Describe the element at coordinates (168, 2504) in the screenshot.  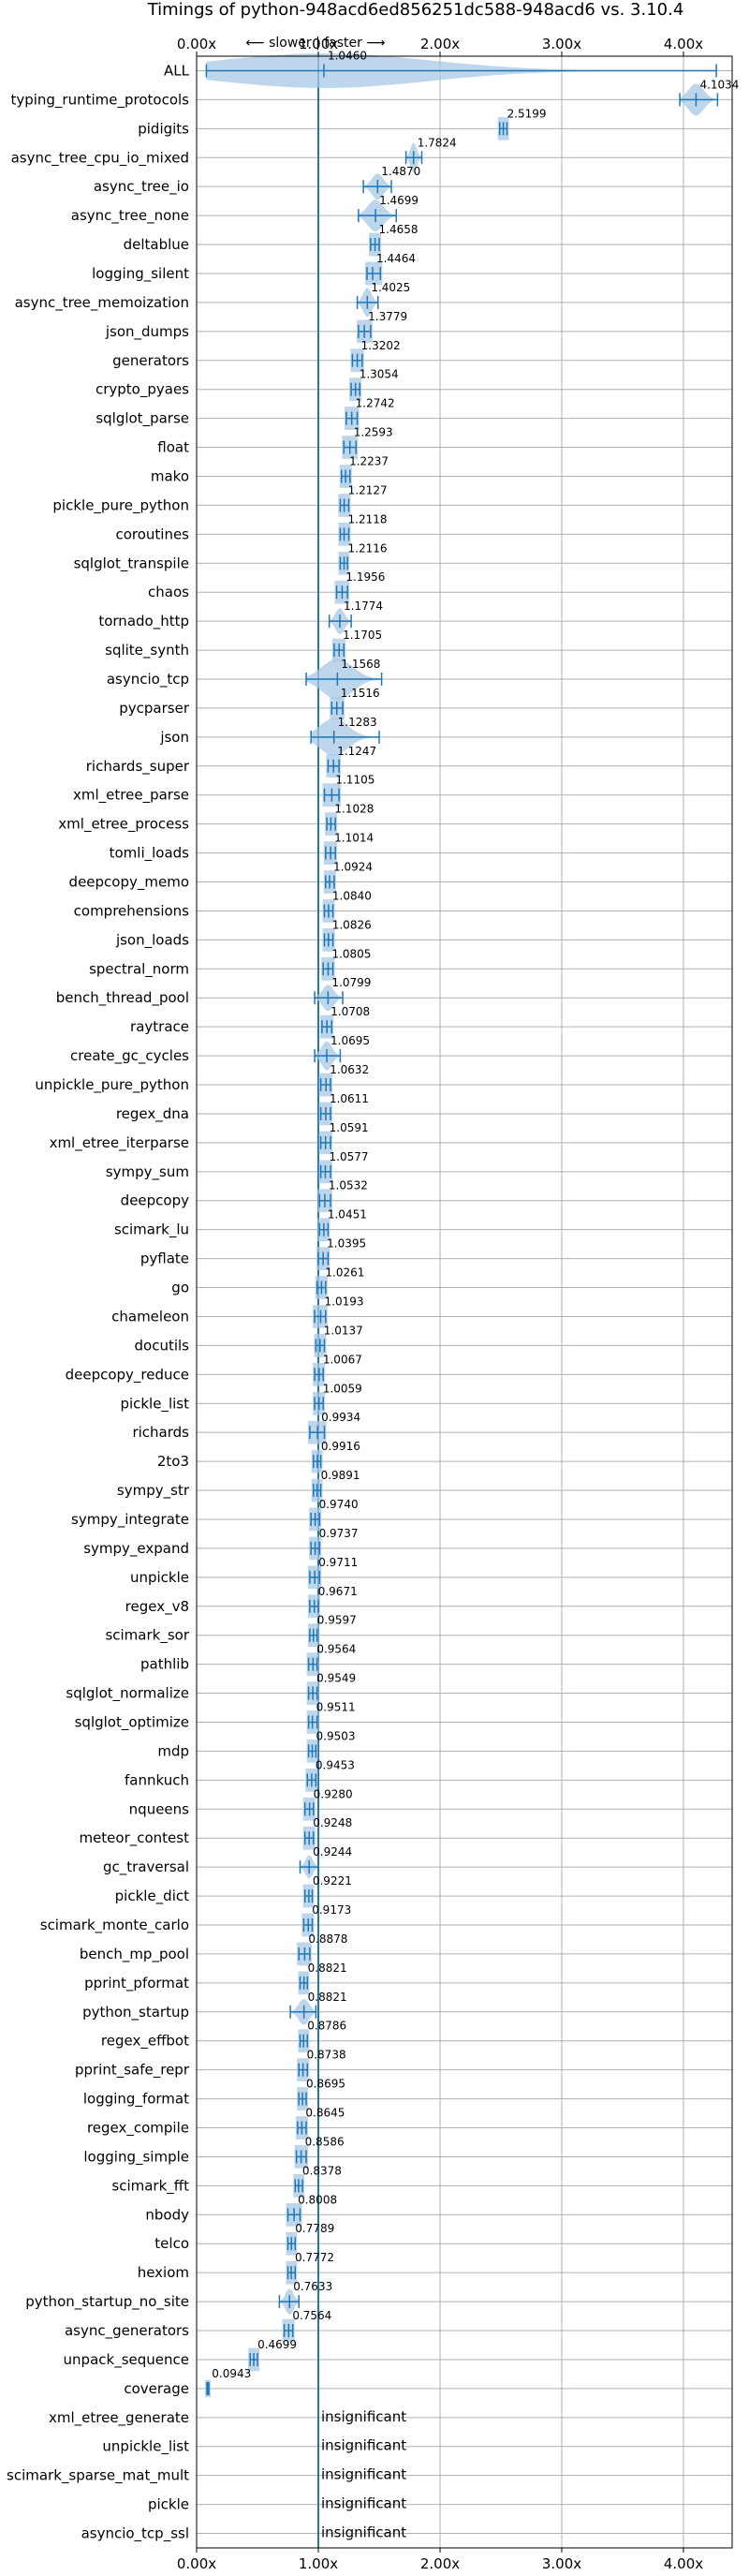
I see `benchmark-label: pickle` at that location.